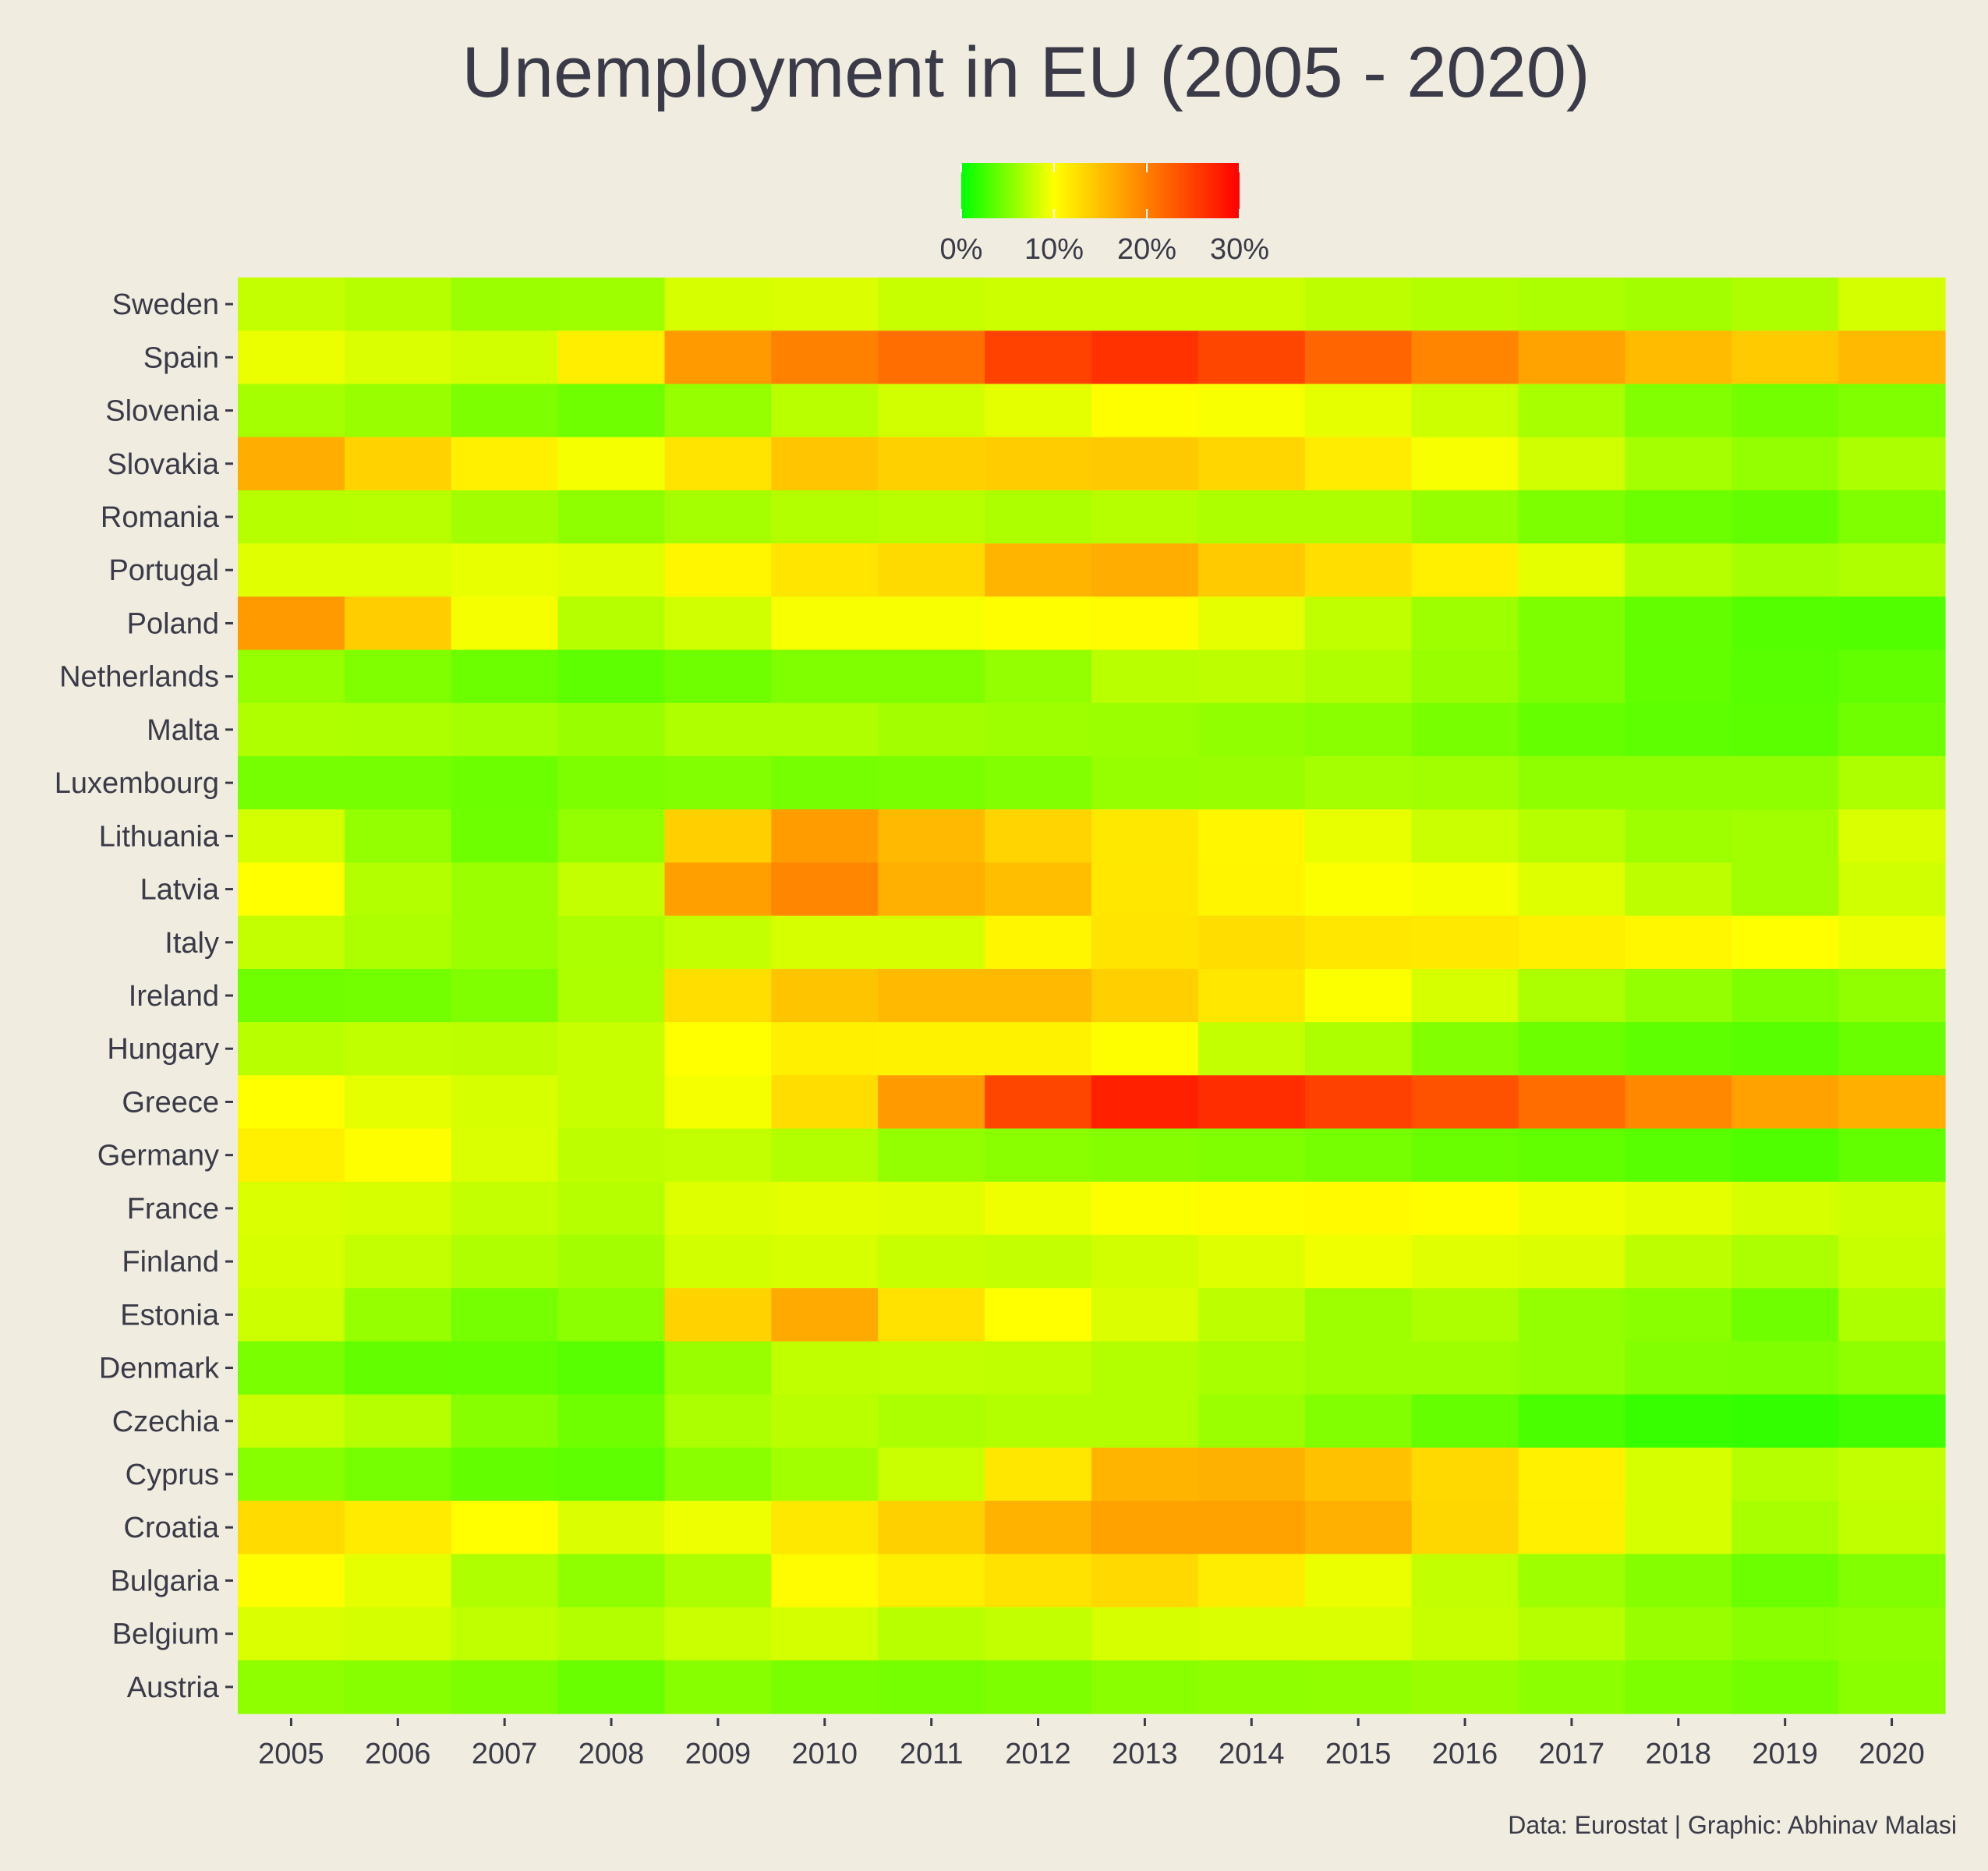  Describe the element at coordinates (172, 1528) in the screenshot. I see `y-tick-label: Croatia` at that location.